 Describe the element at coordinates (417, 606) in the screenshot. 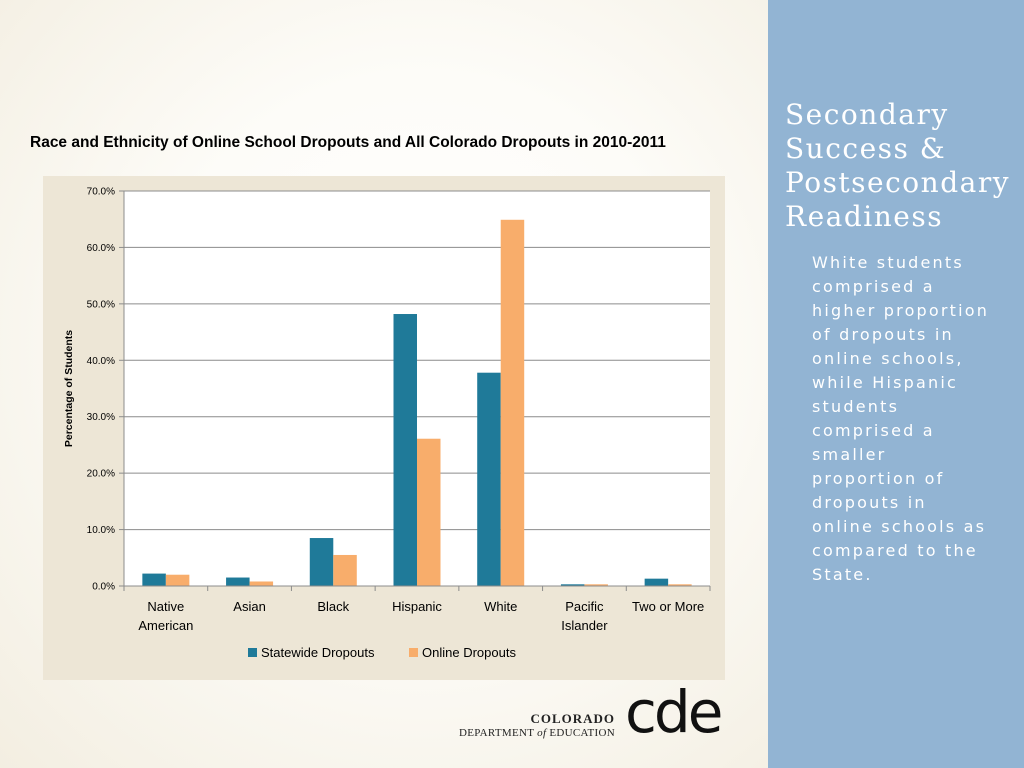

I see `x-tick-label: Hispanic` at that location.